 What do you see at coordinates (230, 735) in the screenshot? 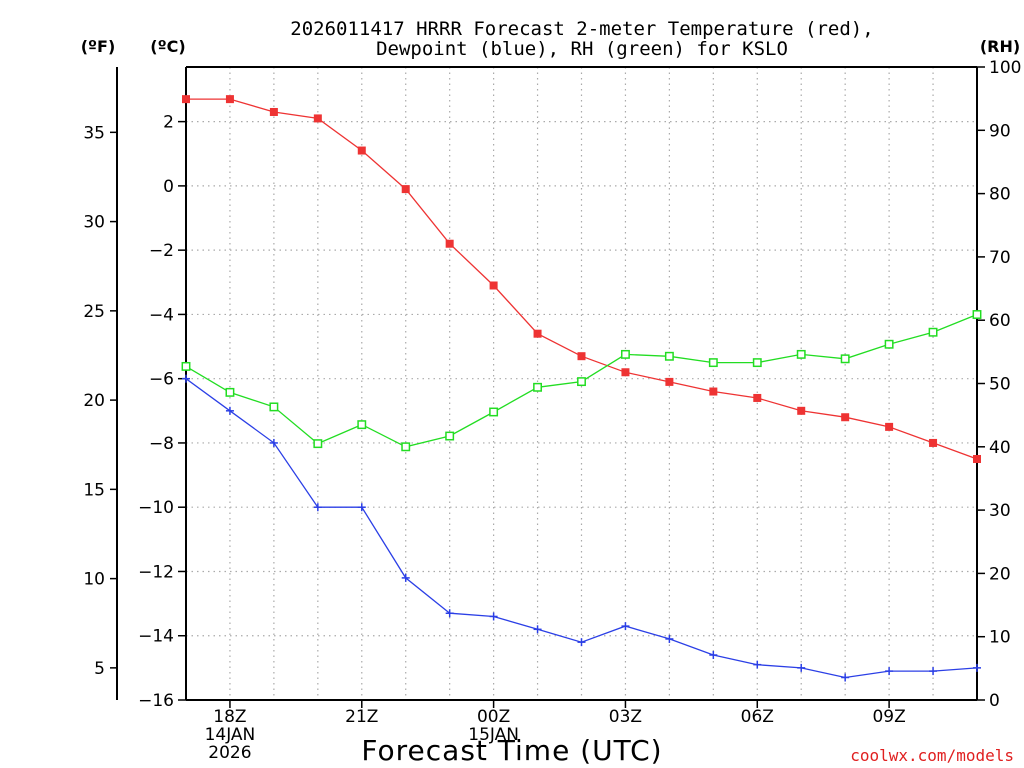
I see `x-tick-label: 14JAN` at bounding box center [230, 735].